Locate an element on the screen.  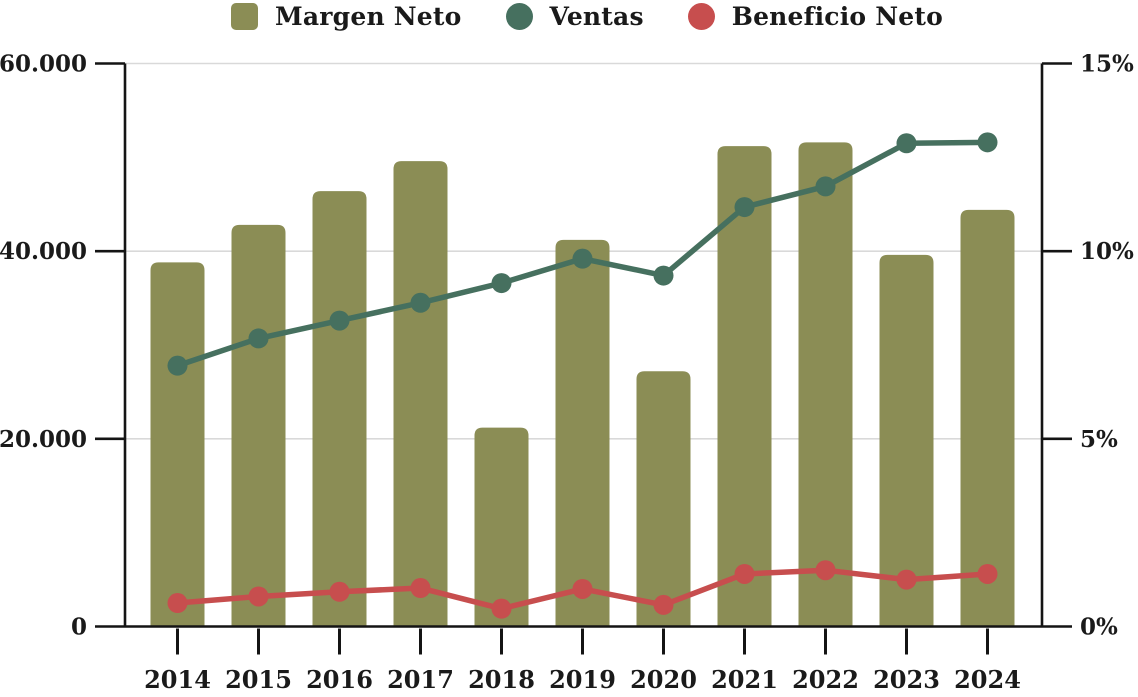
x-axis-label-2020: 2020 is located at coordinates (663, 679).